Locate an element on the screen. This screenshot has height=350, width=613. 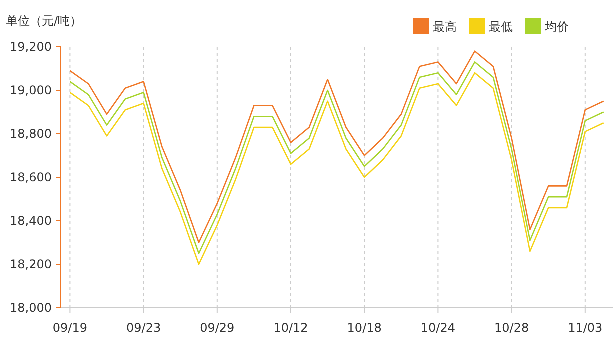
y-tick-label: 19,200 is located at coordinates (31, 47).